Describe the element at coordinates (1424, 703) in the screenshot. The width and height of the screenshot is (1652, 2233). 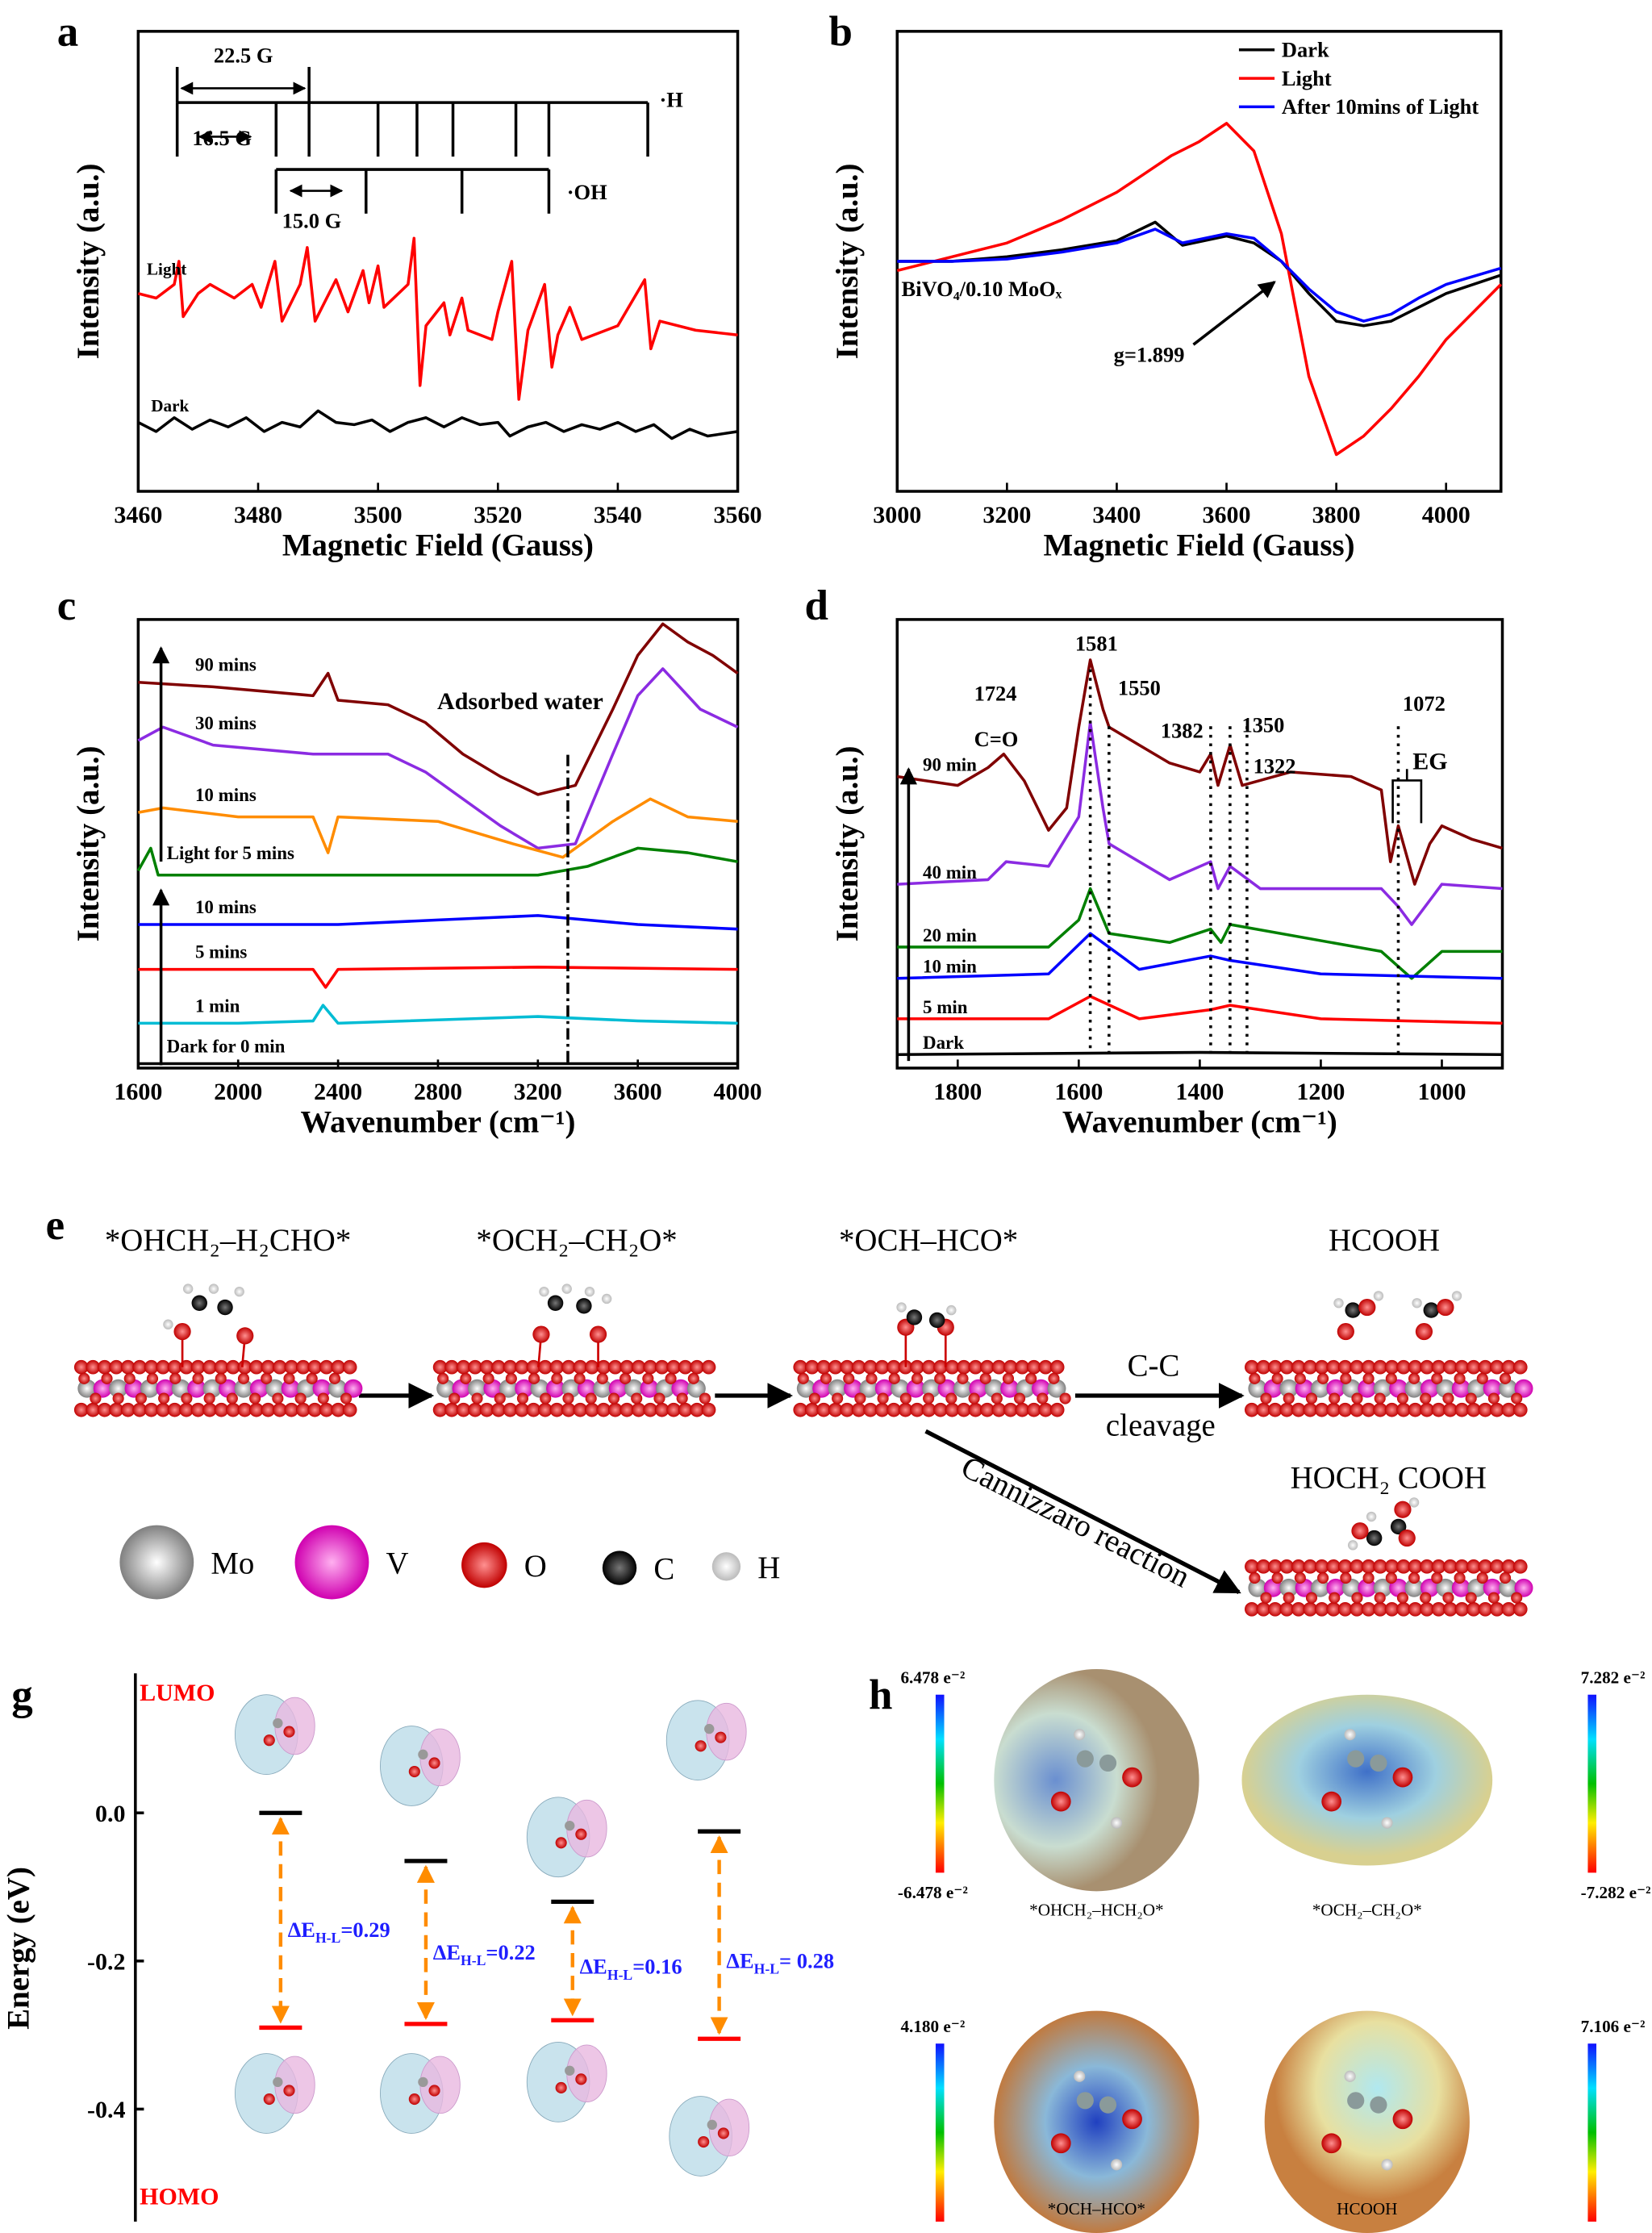
I see `peak-1072: 1072` at that location.